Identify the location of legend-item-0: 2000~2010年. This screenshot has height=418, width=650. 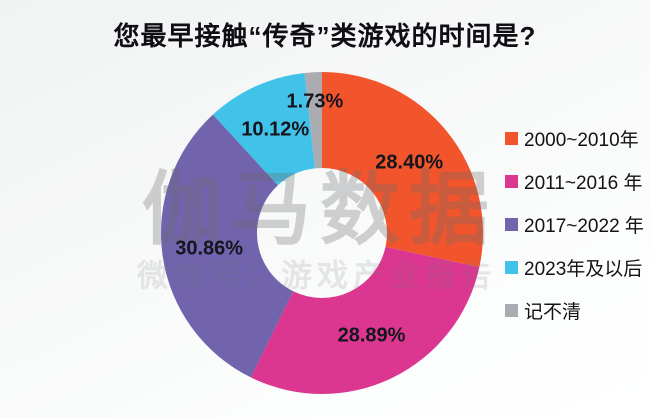
(574, 138).